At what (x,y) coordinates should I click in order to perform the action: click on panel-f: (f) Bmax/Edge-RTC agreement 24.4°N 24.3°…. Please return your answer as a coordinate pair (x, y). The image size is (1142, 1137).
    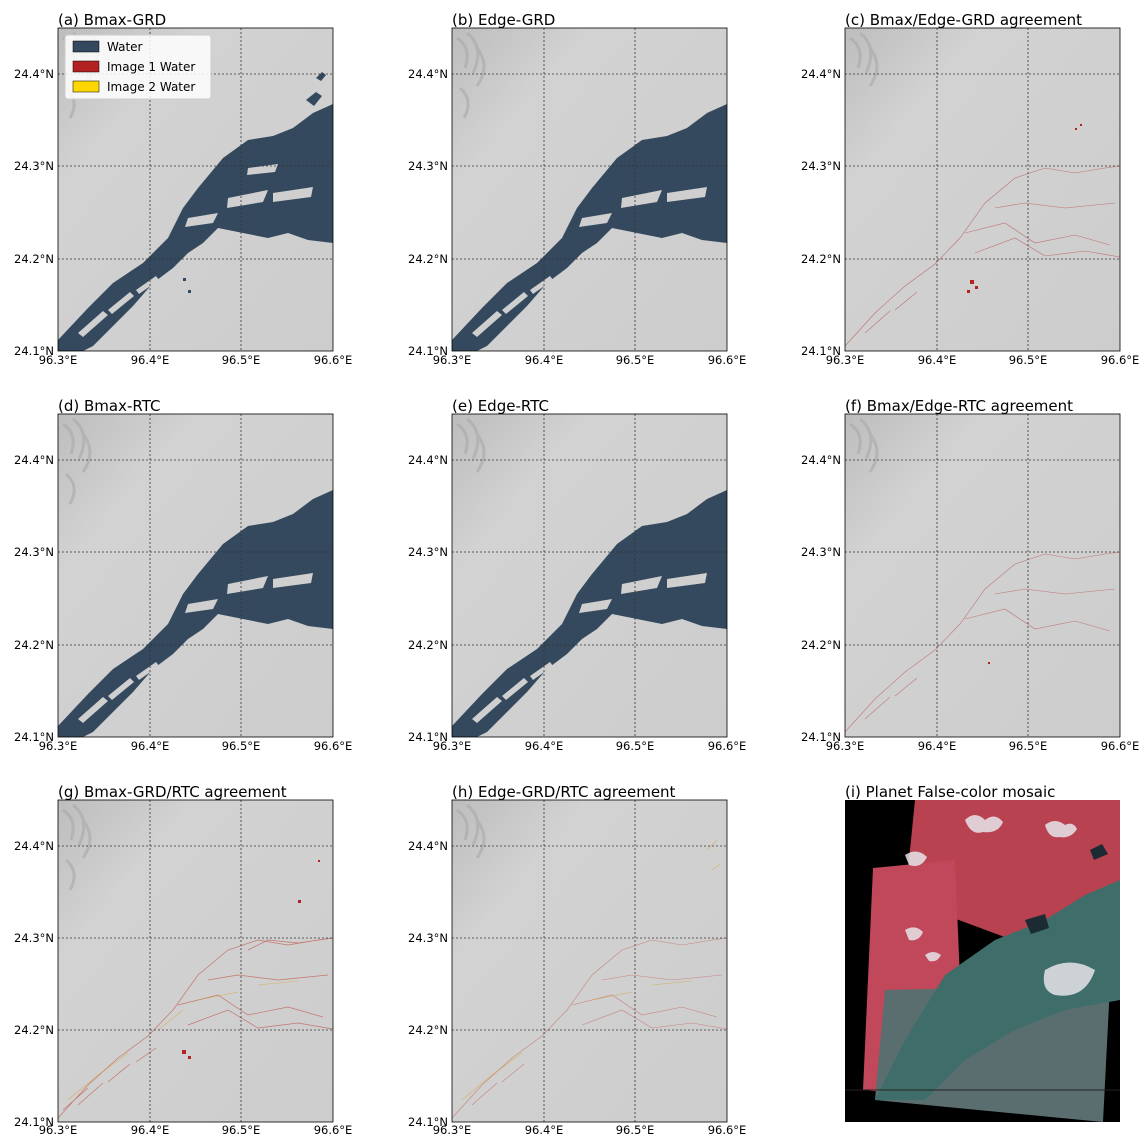
    Looking at the image, I should click on (970, 575).